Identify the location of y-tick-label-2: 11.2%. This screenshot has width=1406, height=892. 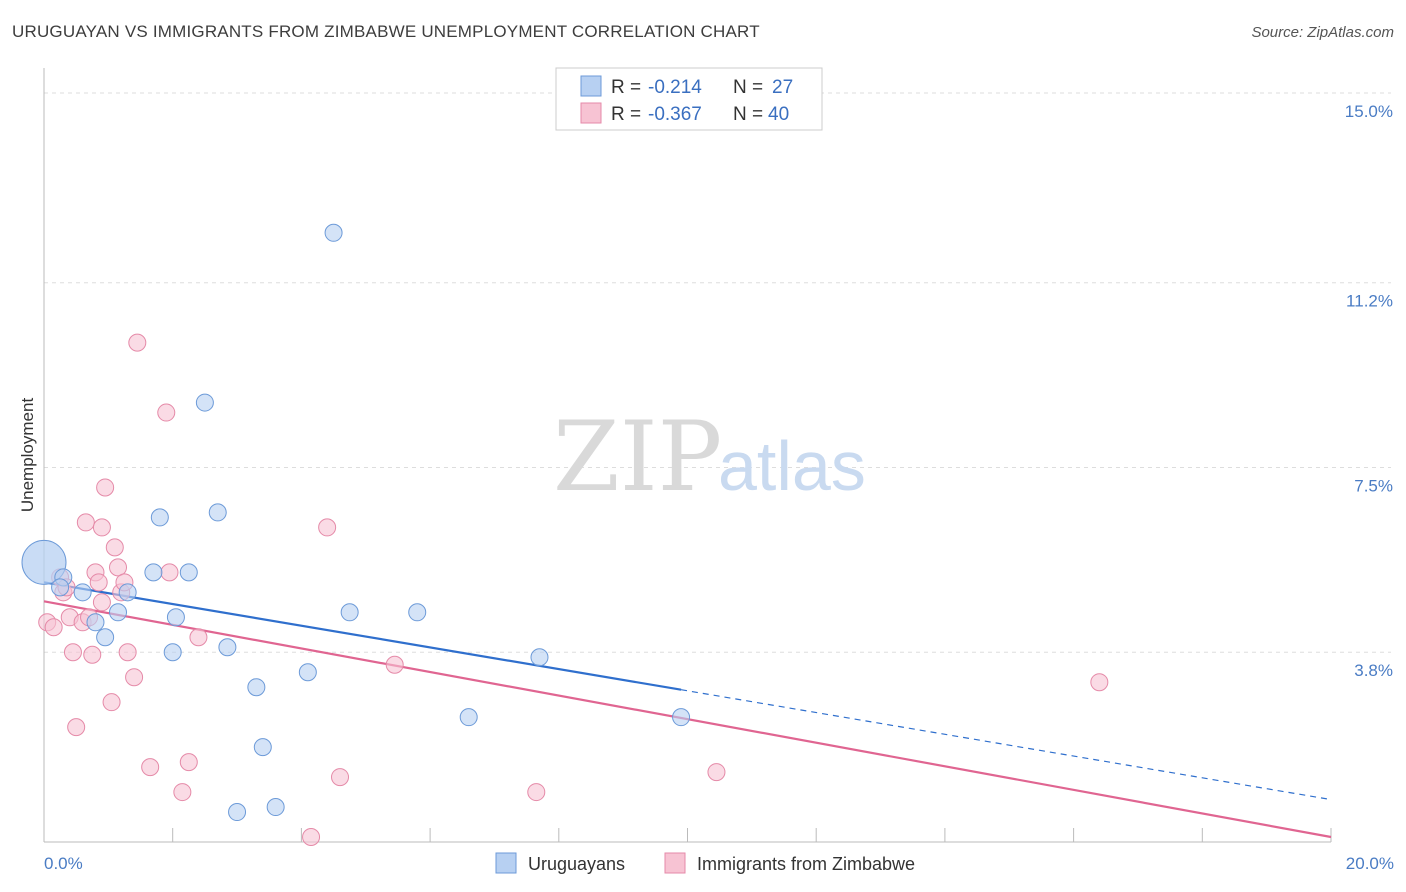
(1369, 301).